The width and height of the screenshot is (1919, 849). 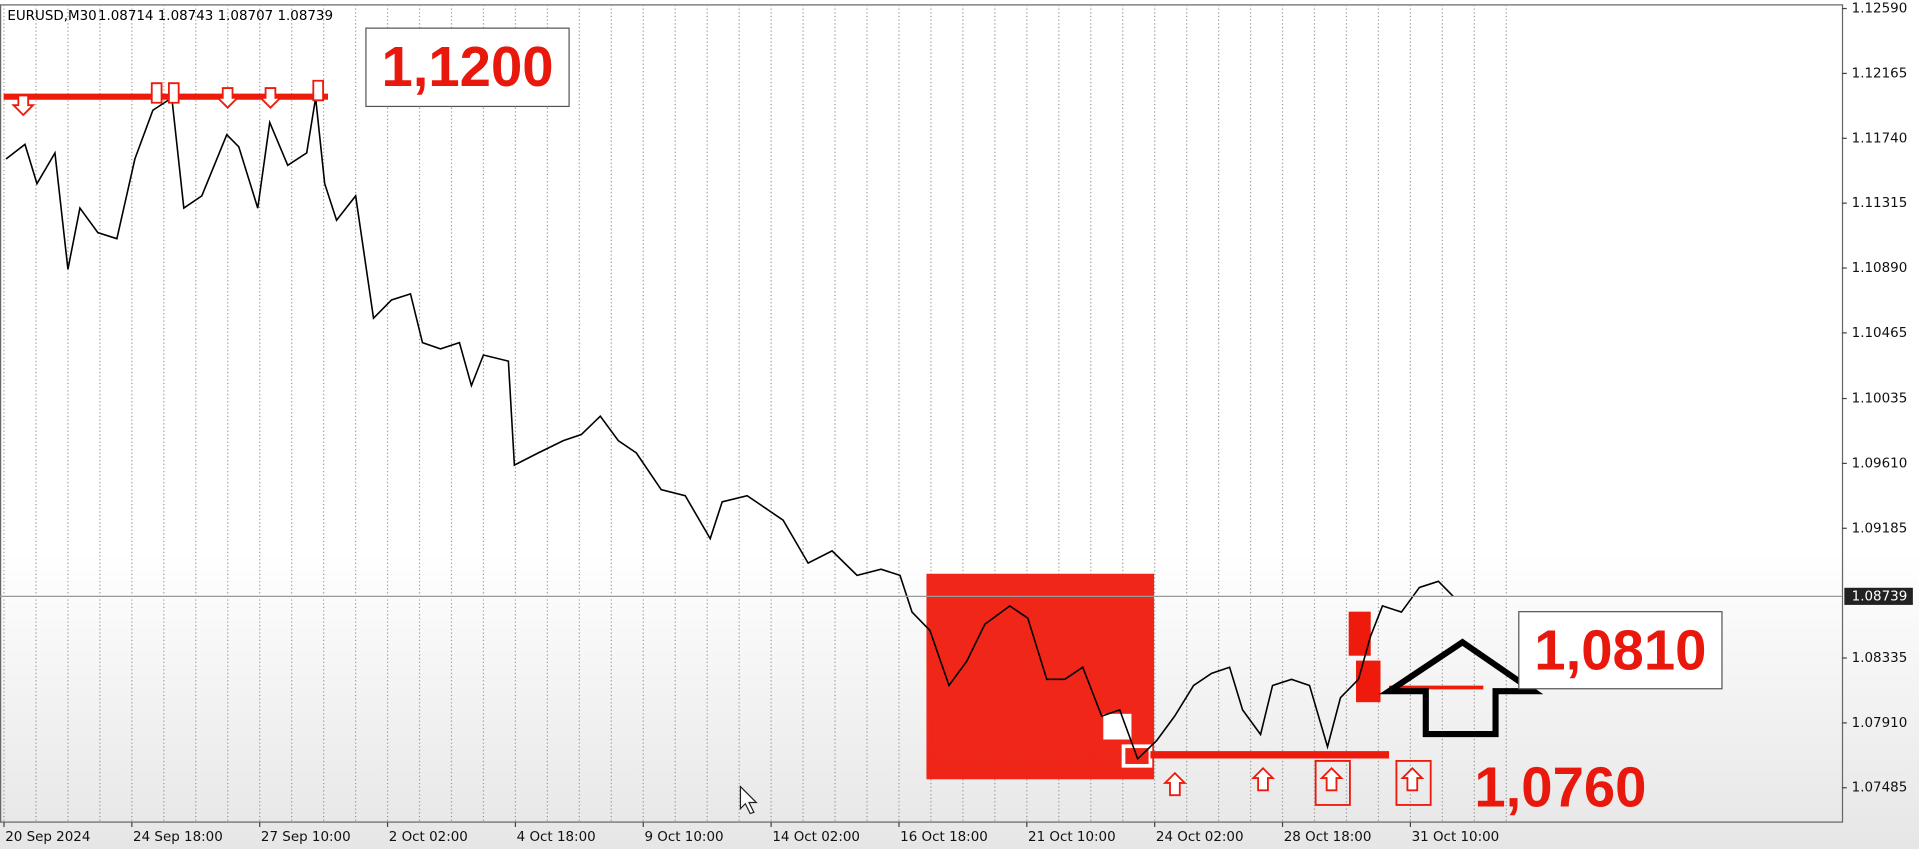 I want to click on y-tick-label: 1.11315, so click(x=1880, y=203).